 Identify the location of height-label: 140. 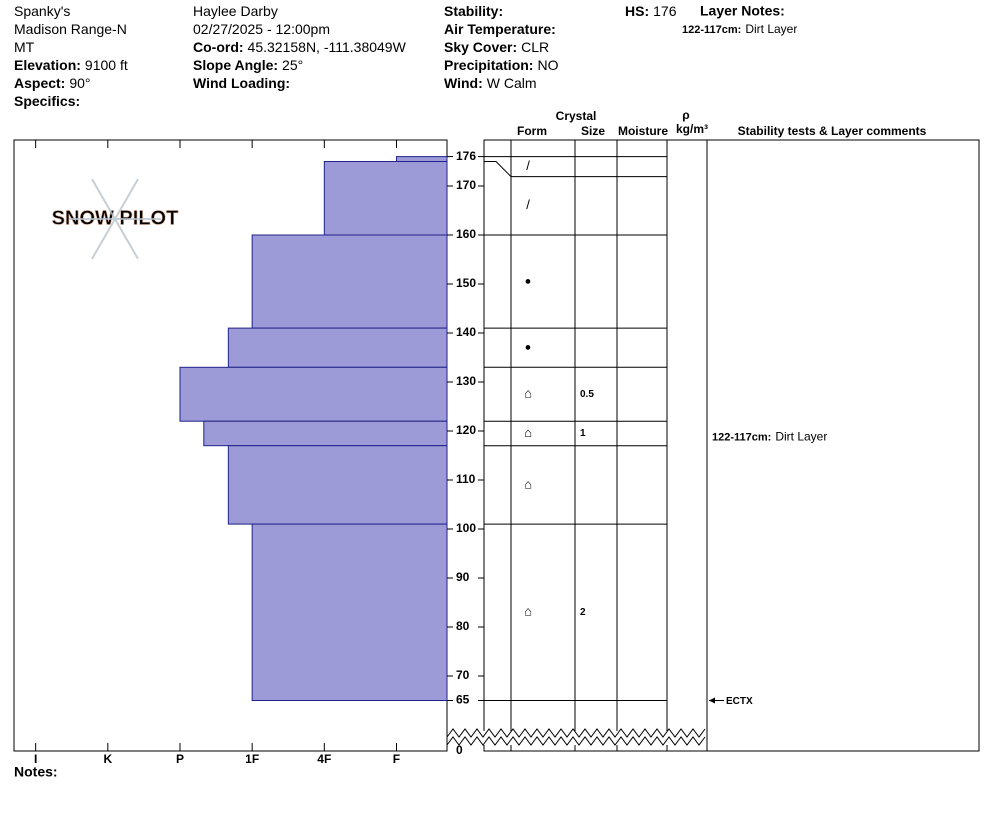
(466, 332).